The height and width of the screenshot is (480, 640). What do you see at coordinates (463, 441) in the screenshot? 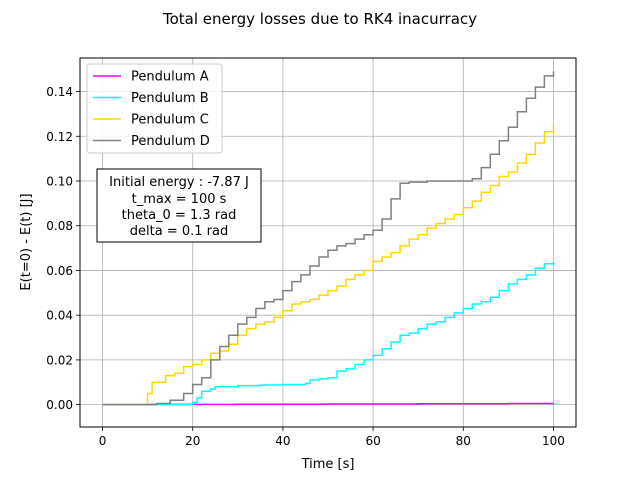
I see `x-tick-label: 80` at bounding box center [463, 441].